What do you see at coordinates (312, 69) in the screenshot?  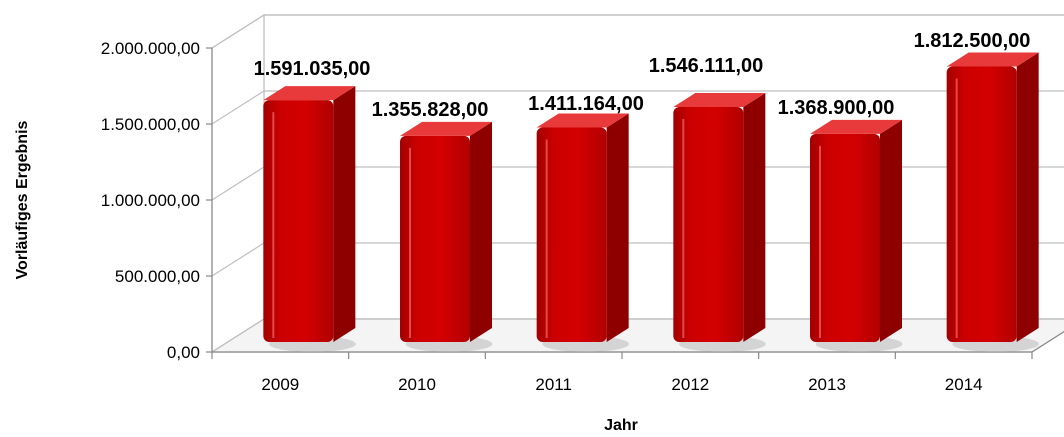 I see `data-label: 1.591.035,00` at bounding box center [312, 69].